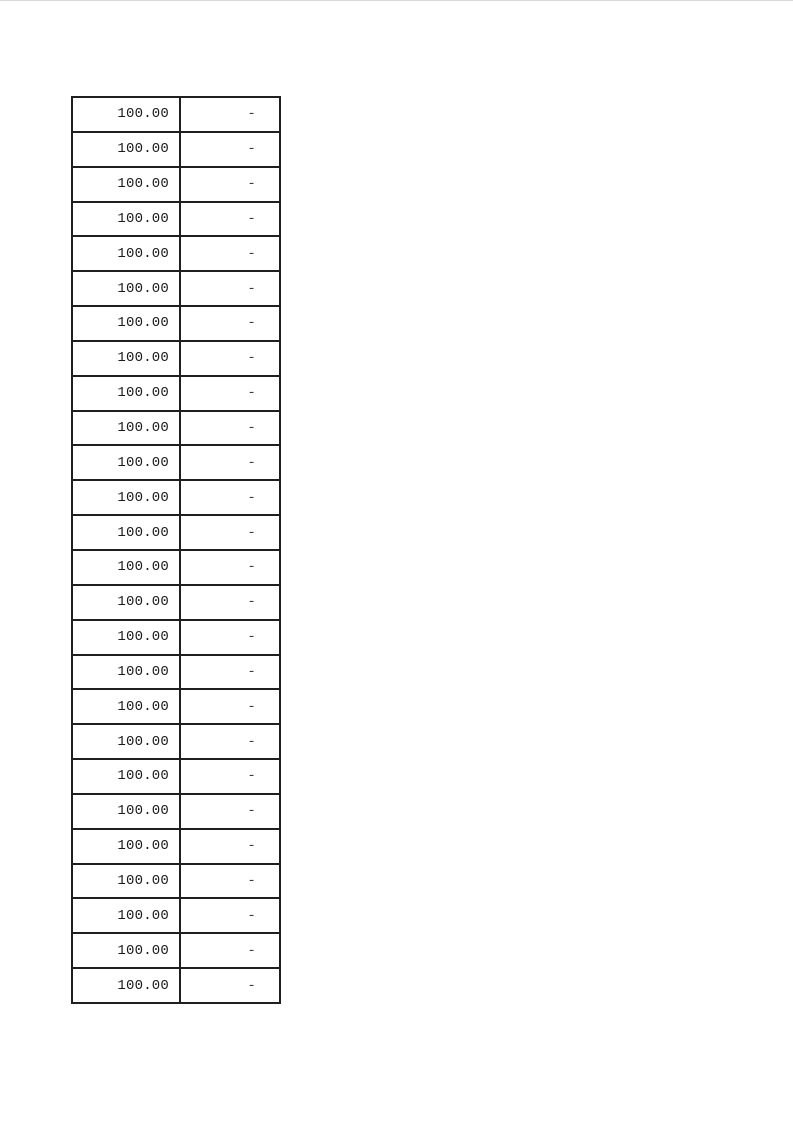 The image size is (793, 1122). What do you see at coordinates (396, 0) in the screenshot?
I see `page-top-edge-line` at bounding box center [396, 0].